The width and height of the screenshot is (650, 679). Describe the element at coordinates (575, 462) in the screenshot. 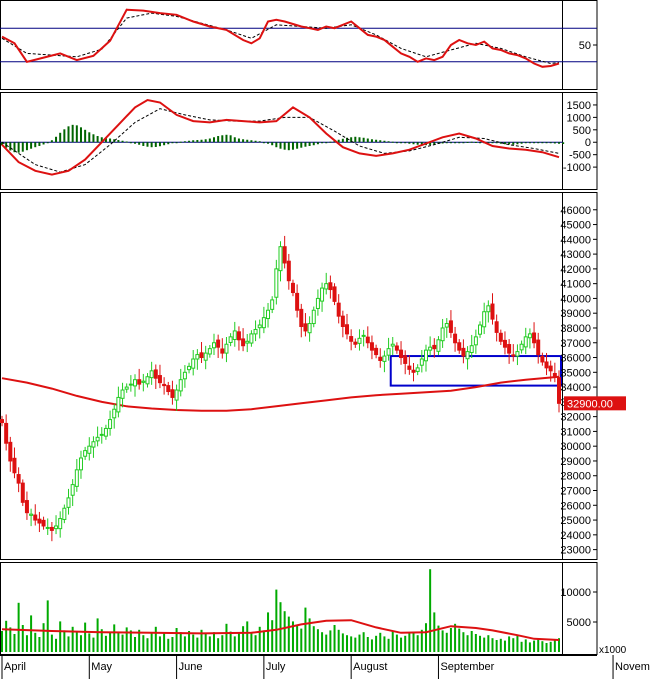

I see `price-tick-label: 29000` at that location.